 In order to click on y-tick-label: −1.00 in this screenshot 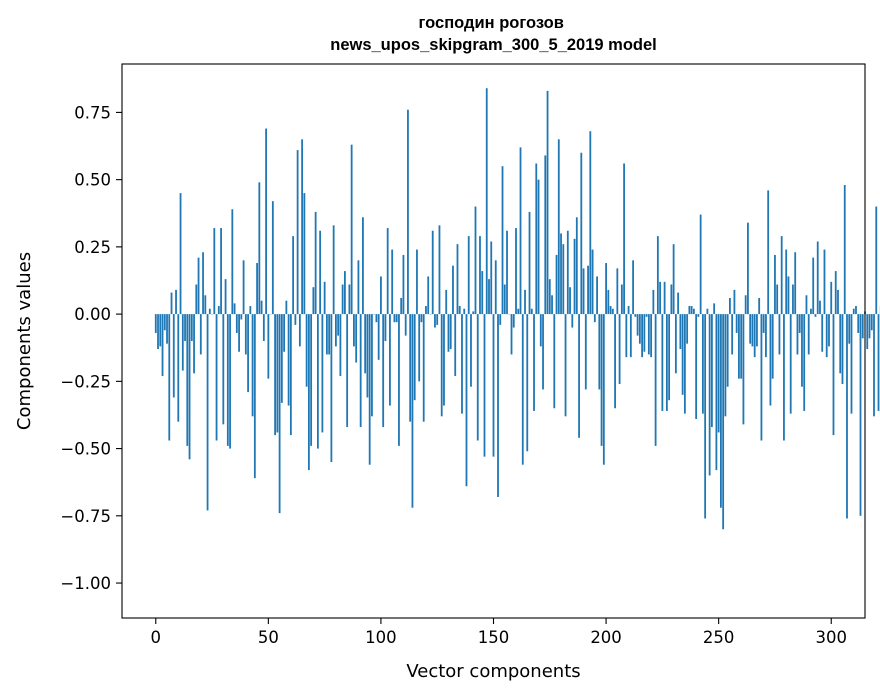, I will do `click(85, 583)`.